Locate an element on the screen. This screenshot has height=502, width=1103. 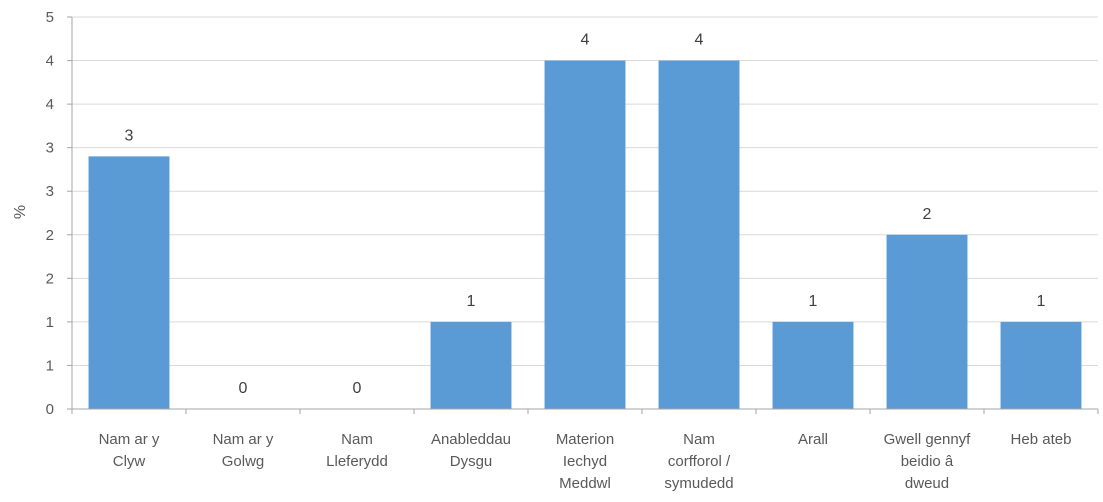
category-label: Materion Iechyd Meddwl is located at coordinates (585, 461).